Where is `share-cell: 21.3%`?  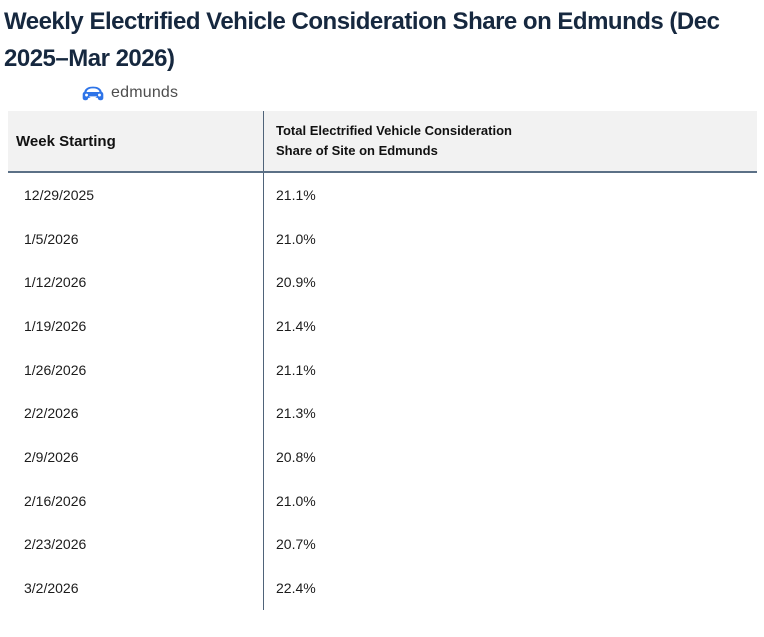 share-cell: 21.3% is located at coordinates (510, 413).